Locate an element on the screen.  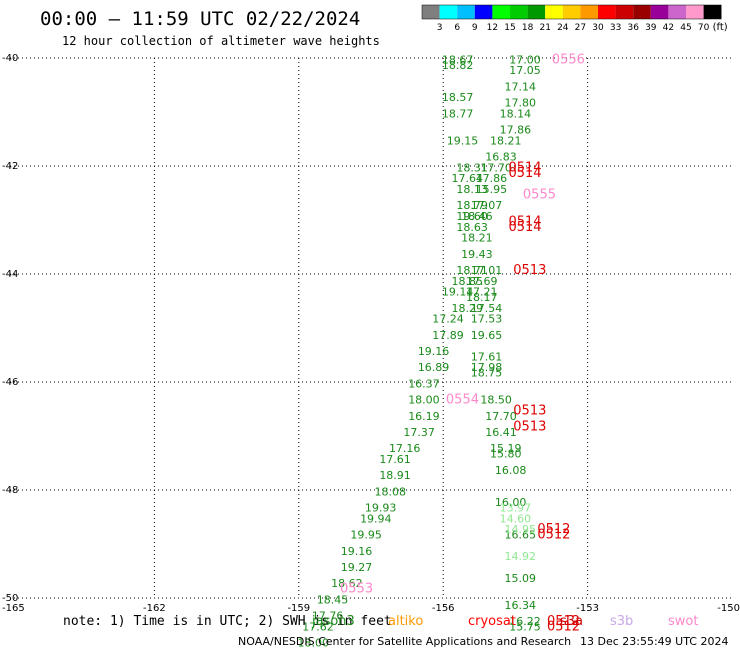
swh-label: 17.01 is located at coordinates (487, 270).